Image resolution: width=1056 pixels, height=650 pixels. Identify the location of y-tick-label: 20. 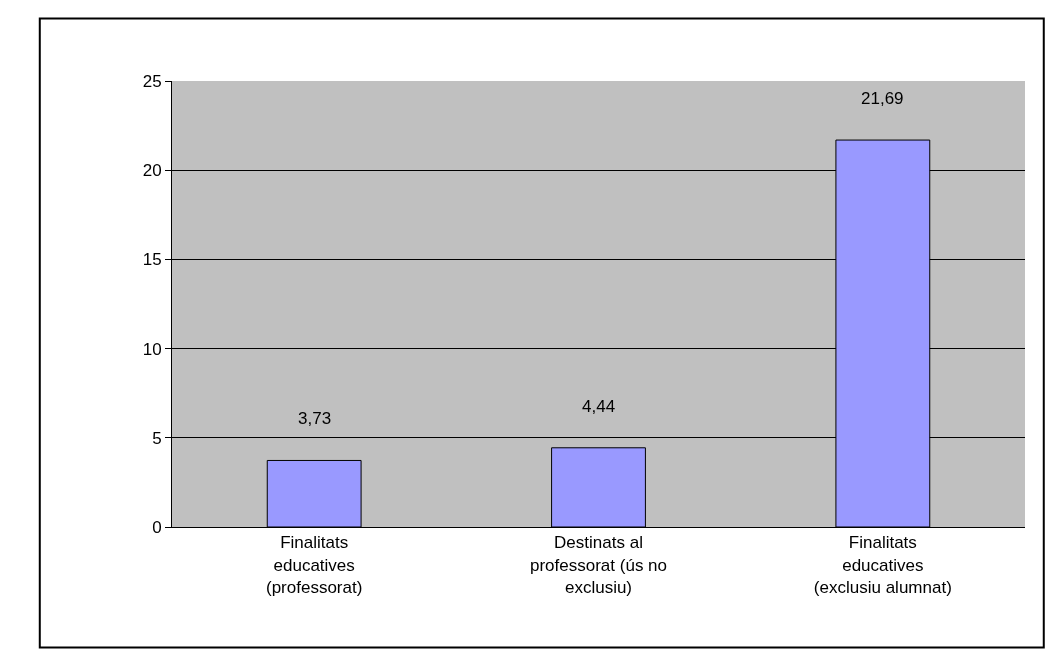
(152, 171).